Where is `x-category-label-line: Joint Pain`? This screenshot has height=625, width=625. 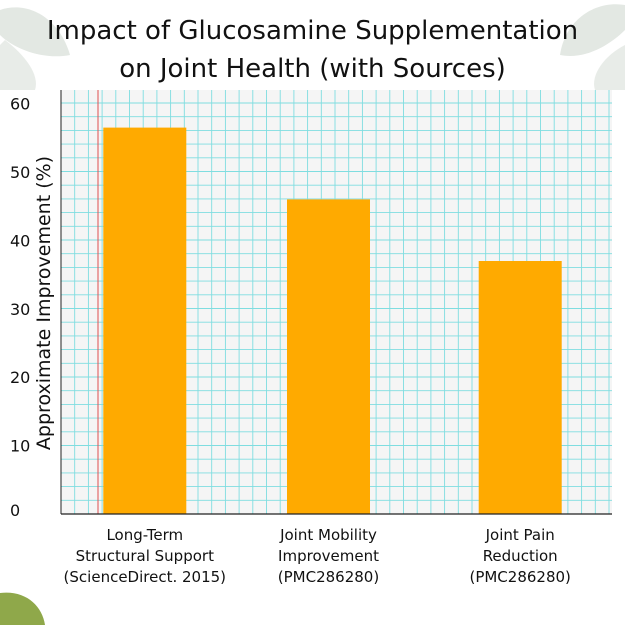
x-category-label-line: Joint Pain is located at coordinates (520, 535).